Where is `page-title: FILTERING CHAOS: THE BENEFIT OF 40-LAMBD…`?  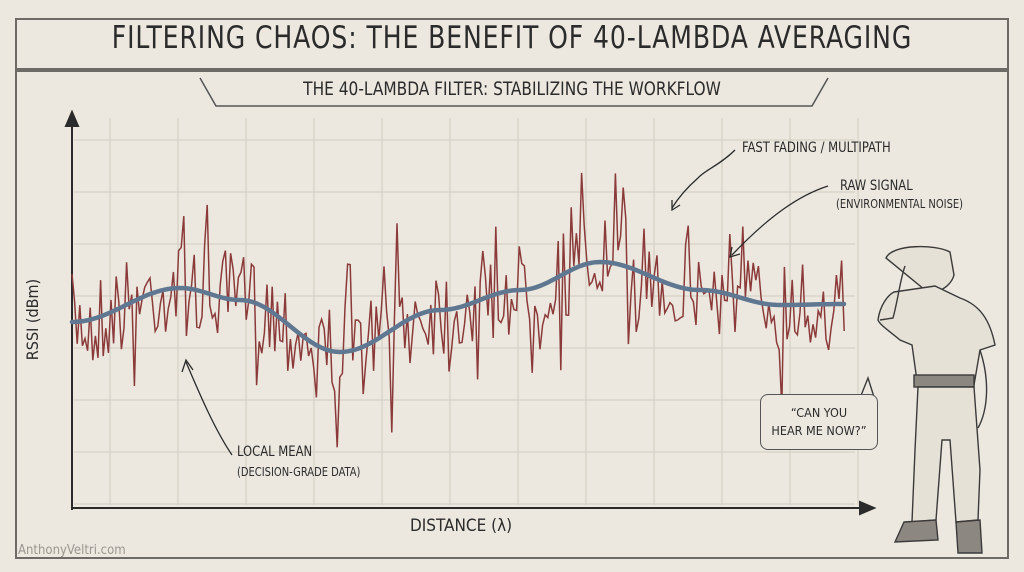 page-title: FILTERING CHAOS: THE BENEFIT OF 40-LAMBD… is located at coordinates (512, 38).